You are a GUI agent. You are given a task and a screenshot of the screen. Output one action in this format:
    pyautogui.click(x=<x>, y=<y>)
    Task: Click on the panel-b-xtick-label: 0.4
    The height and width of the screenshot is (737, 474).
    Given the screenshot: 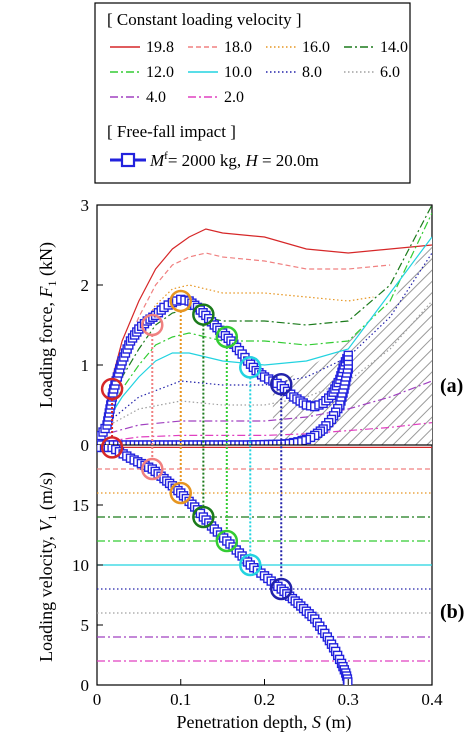 What is the action you would take?
    pyautogui.click(x=432, y=699)
    